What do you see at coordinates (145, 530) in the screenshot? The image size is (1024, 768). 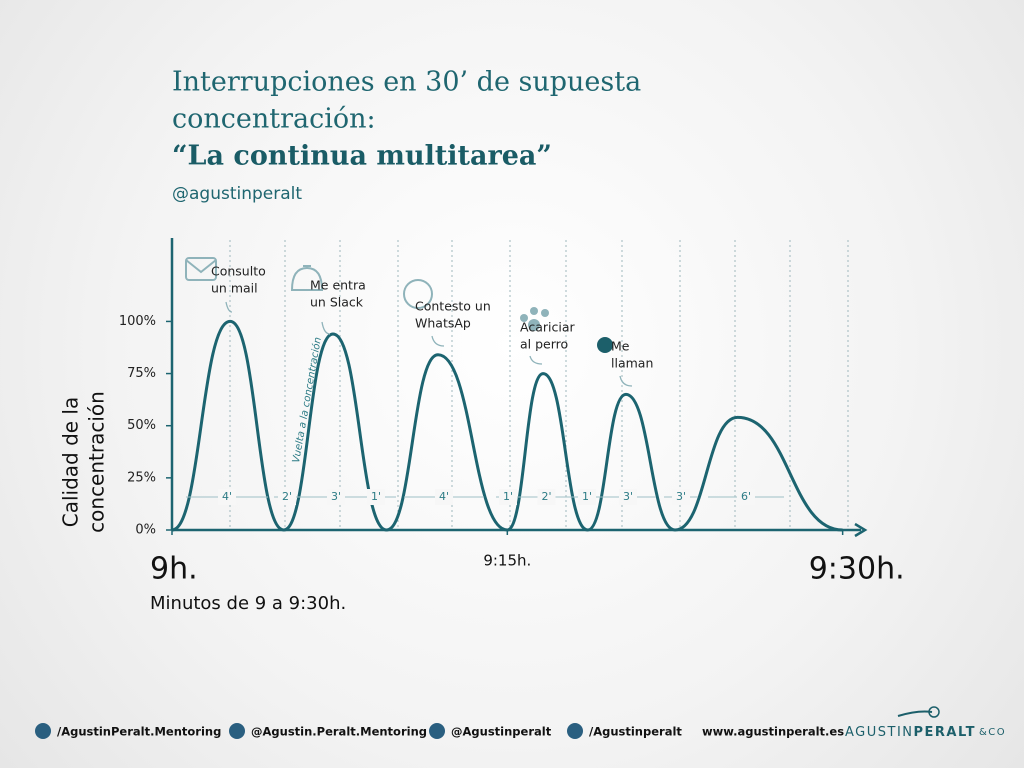 I see `y-tick-label: 0%` at bounding box center [145, 530].